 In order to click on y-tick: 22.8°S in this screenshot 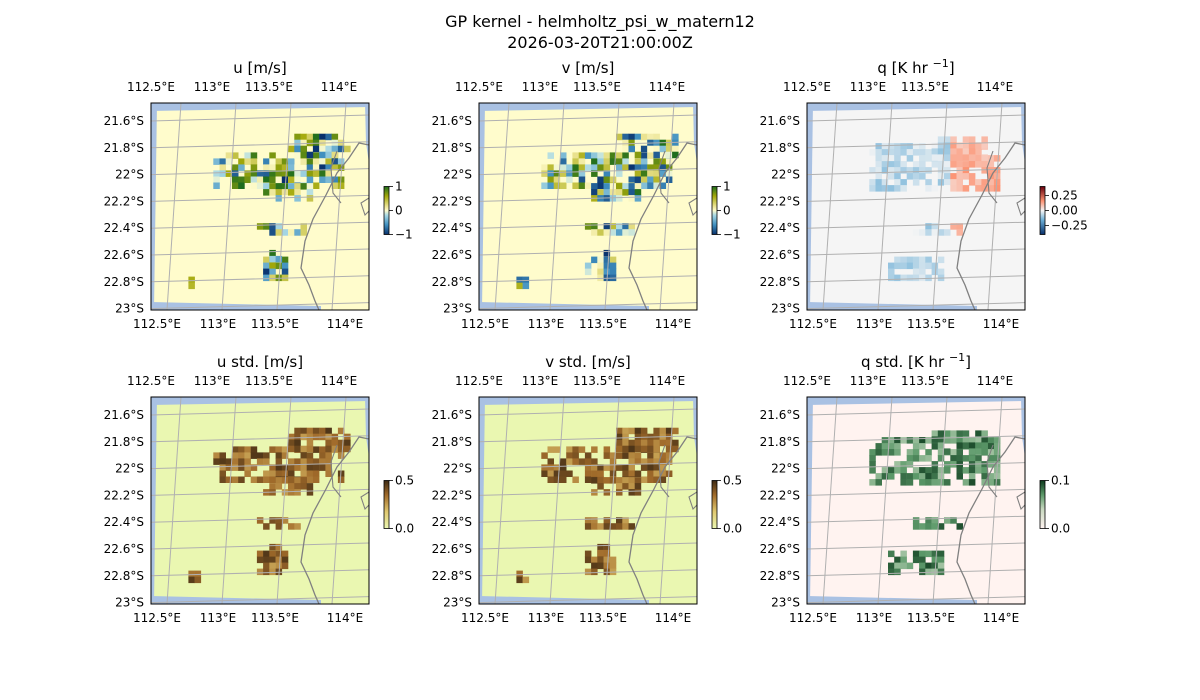, I will do `click(452, 576)`.